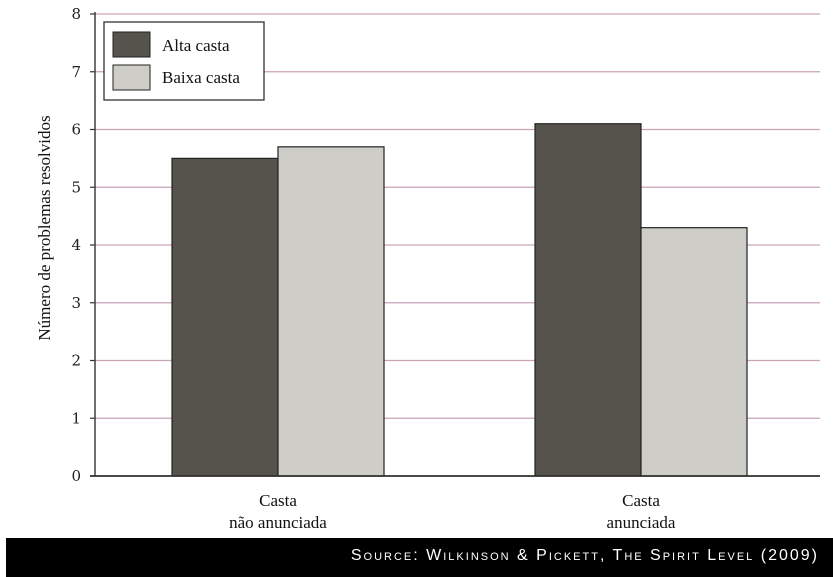 The width and height of the screenshot is (833, 577). What do you see at coordinates (76, 418) in the screenshot?
I see `y-tick-label: 1` at bounding box center [76, 418].